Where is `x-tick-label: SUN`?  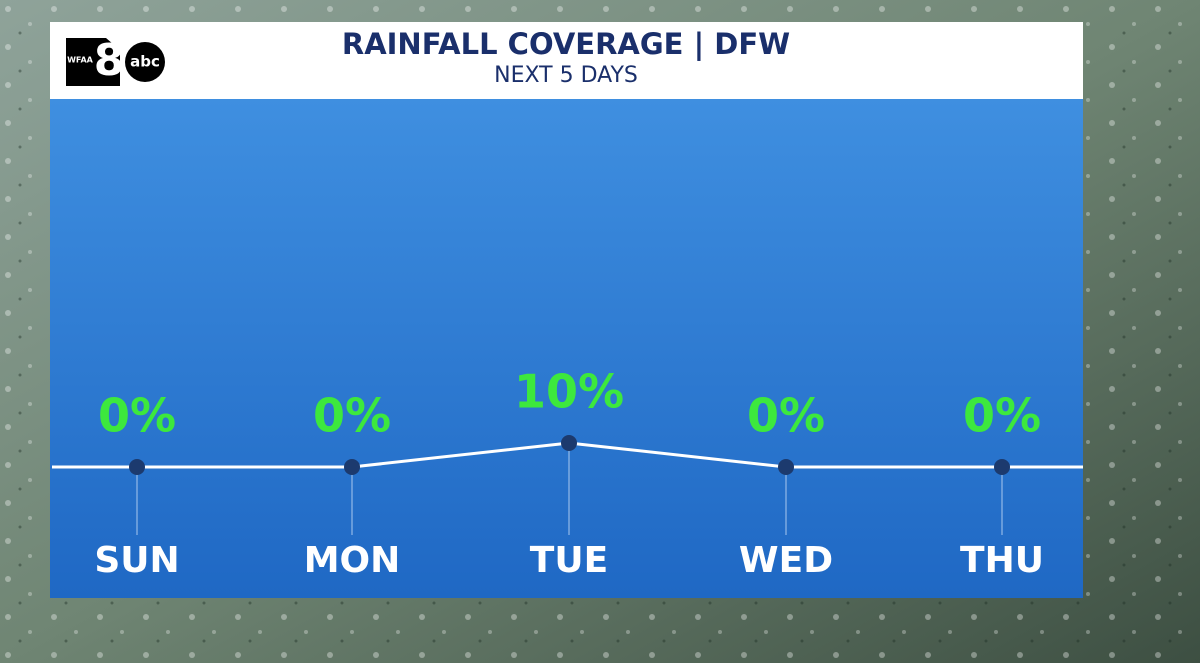
x-tick-label: SUN is located at coordinates (136, 560).